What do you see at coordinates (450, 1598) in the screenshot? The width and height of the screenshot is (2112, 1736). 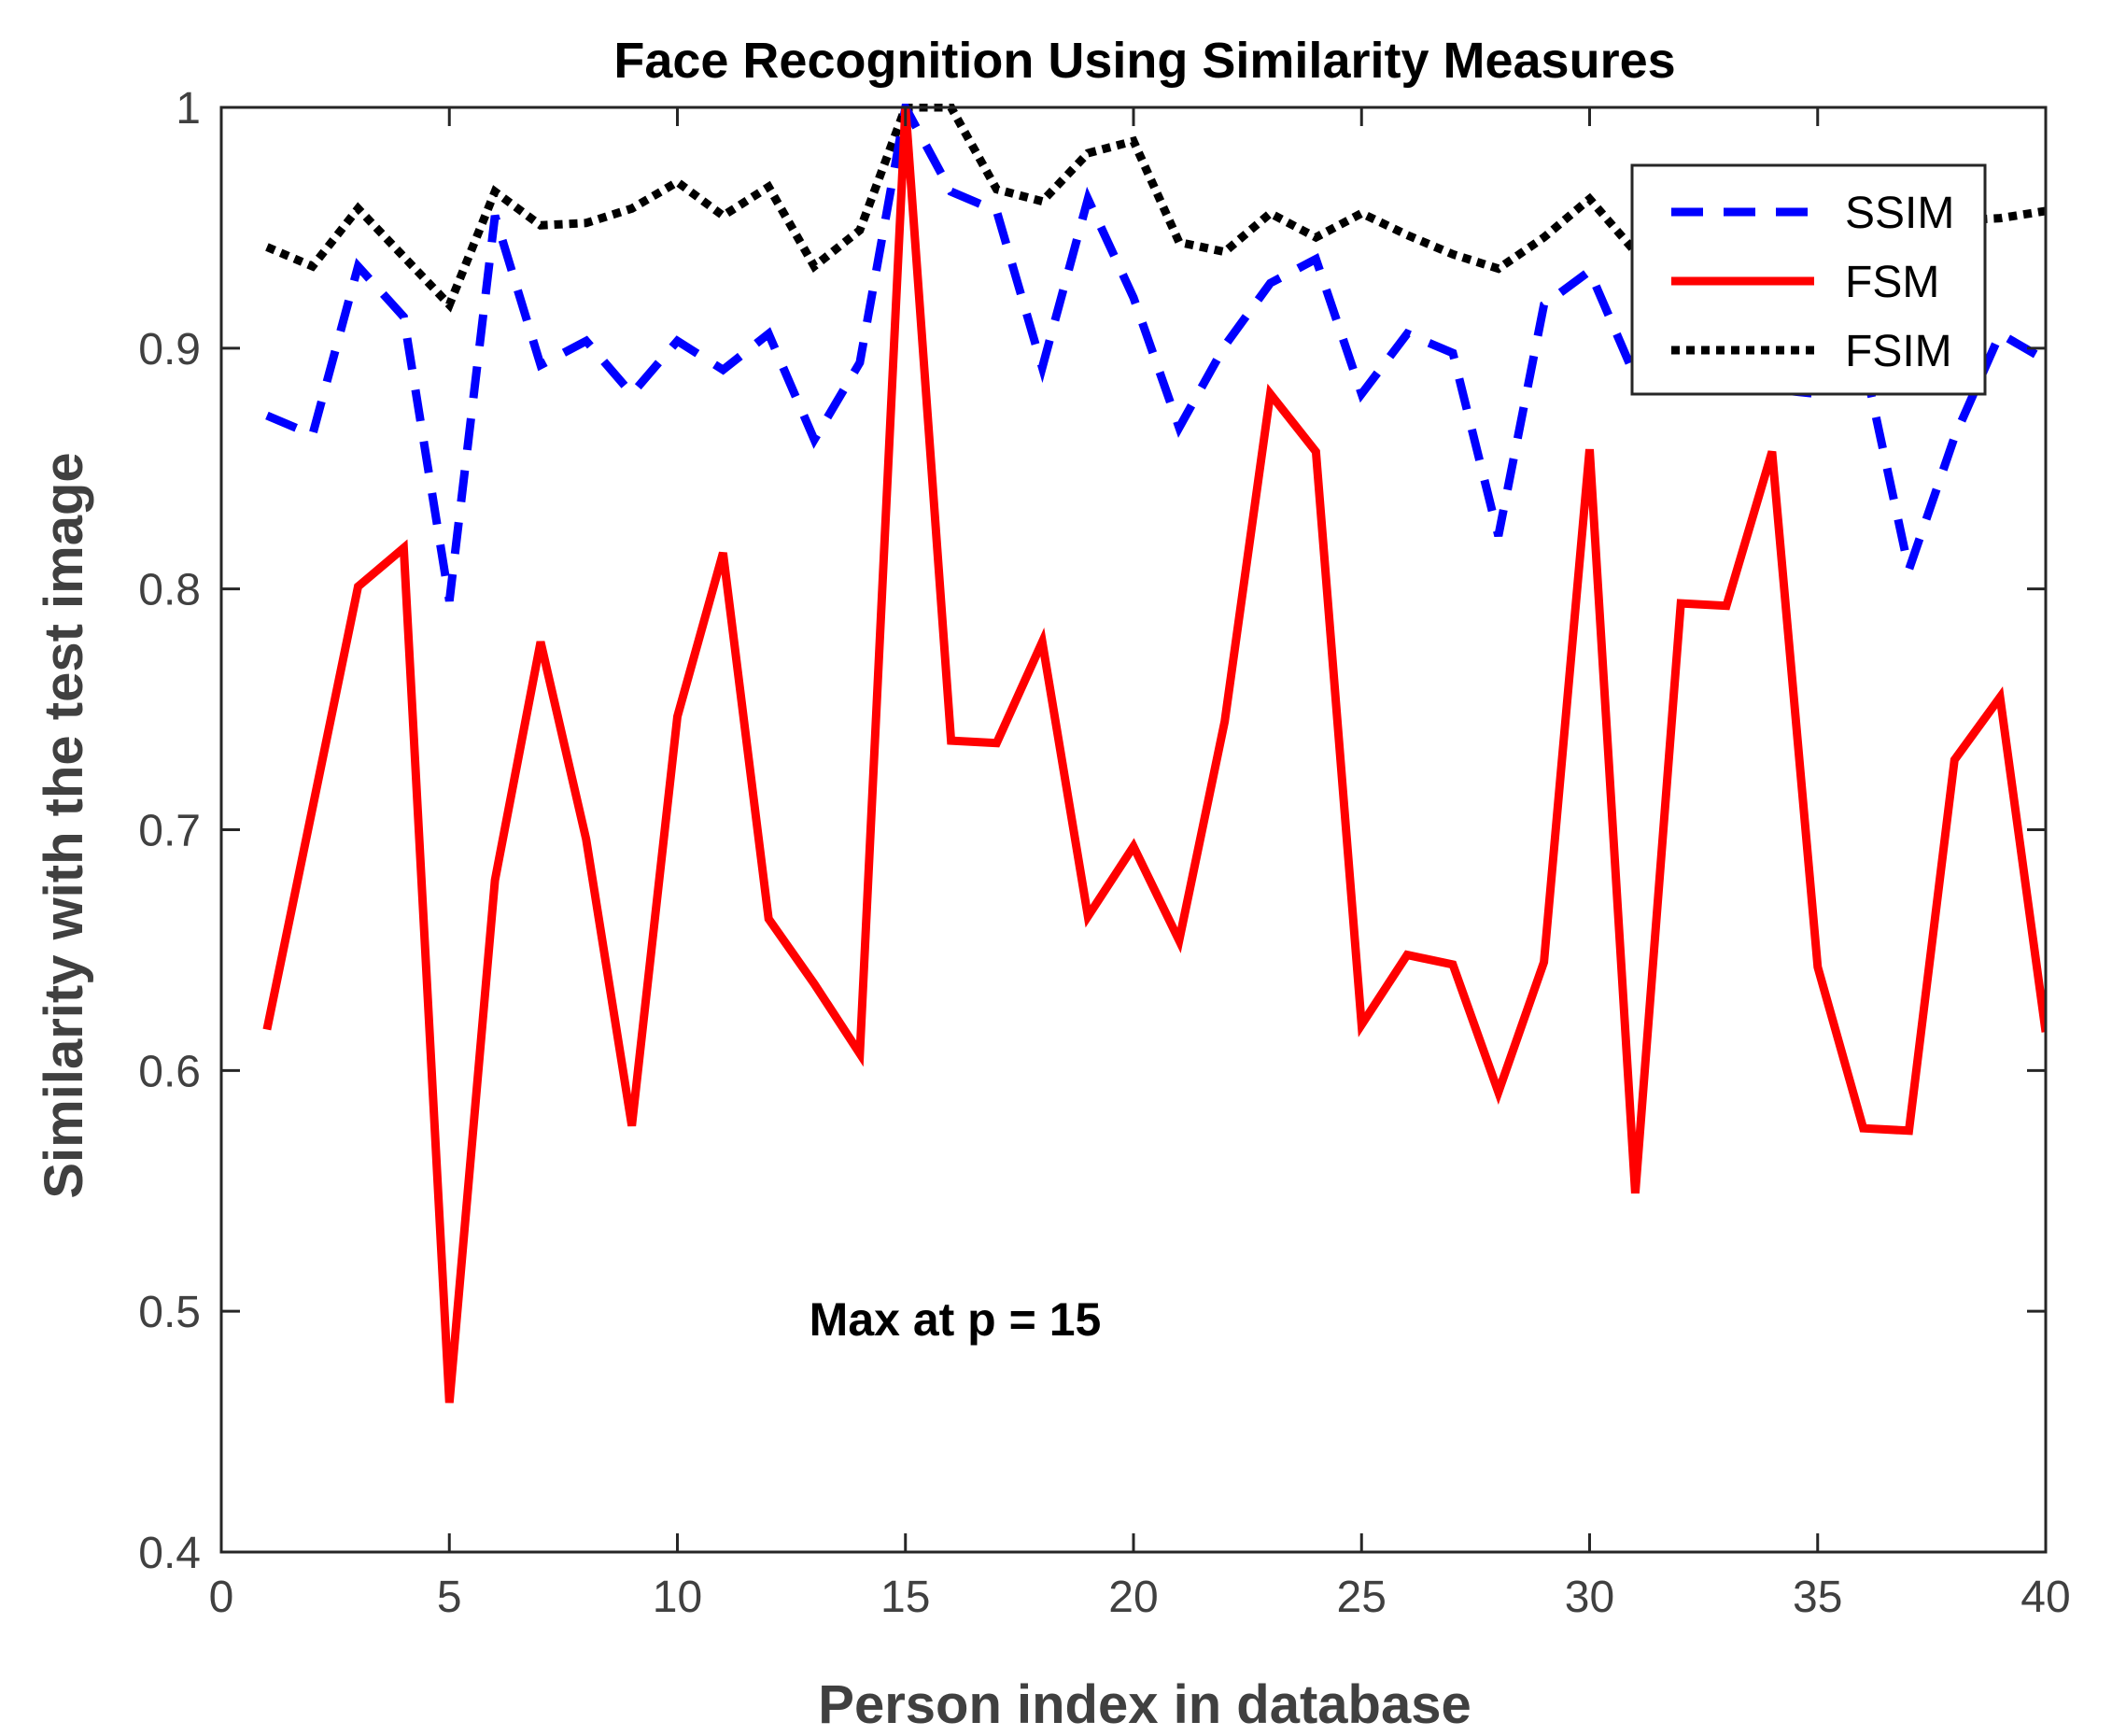 I see `x-tick-label: 5` at bounding box center [450, 1598].